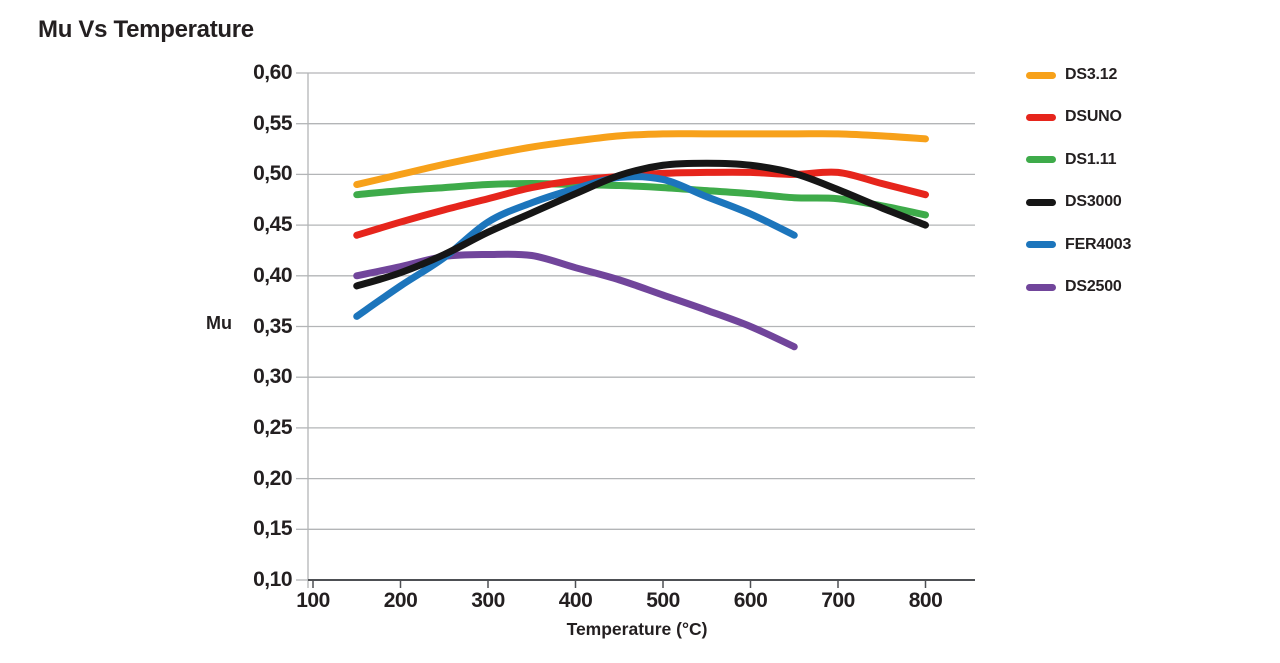 The height and width of the screenshot is (663, 1280). Describe the element at coordinates (272, 275) in the screenshot. I see `y-tick-label: 0,40` at that location.